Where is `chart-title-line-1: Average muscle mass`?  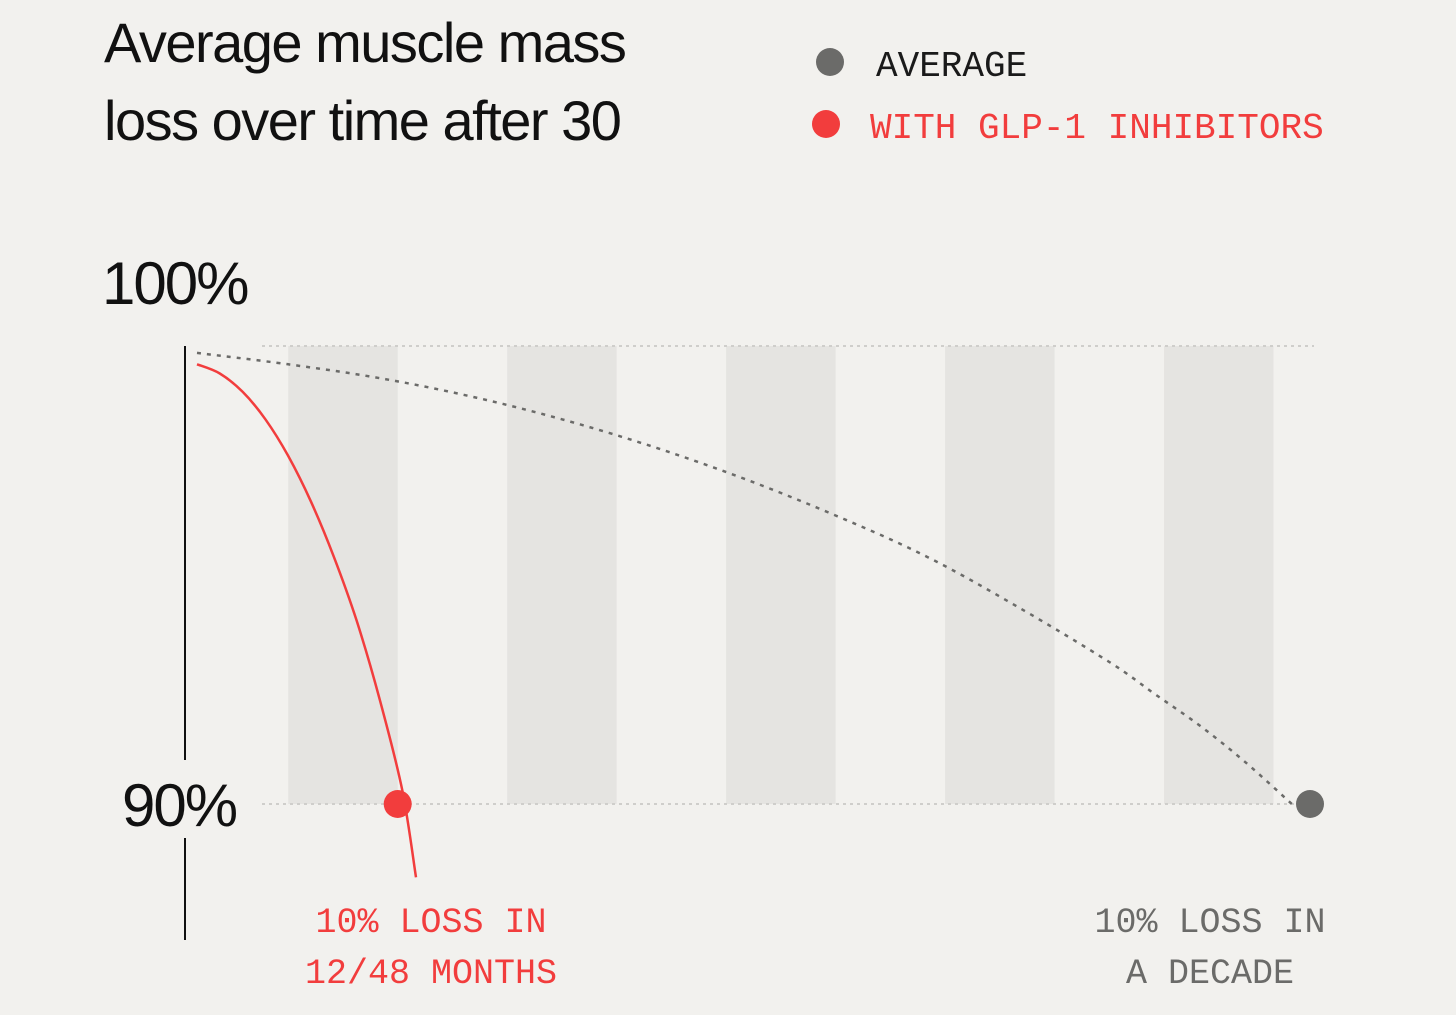 chart-title-line-1: Average muscle mass is located at coordinates (364, 42).